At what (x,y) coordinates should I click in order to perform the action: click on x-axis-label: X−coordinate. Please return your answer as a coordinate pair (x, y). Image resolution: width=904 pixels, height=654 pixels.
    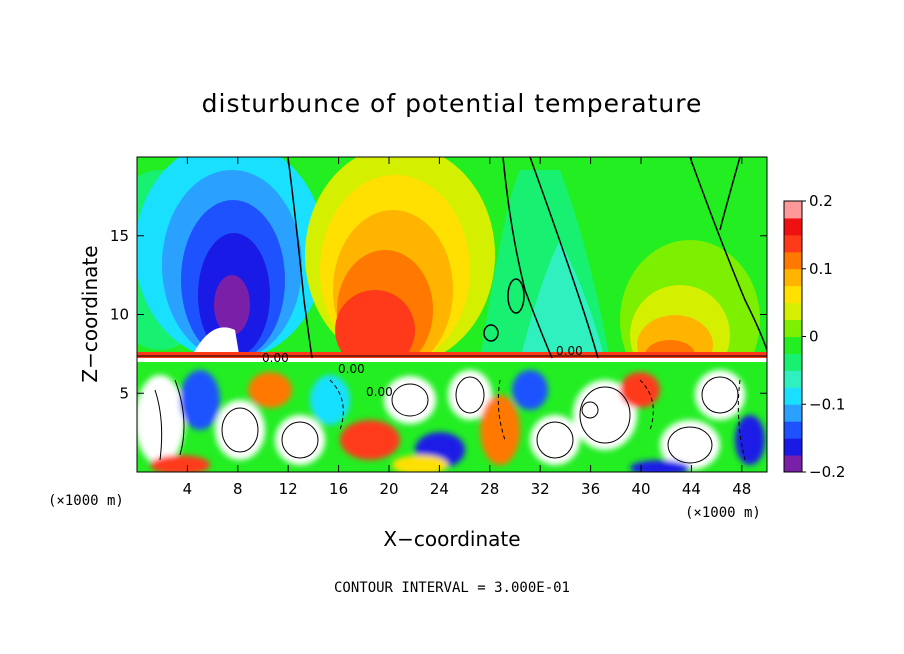
    Looking at the image, I should click on (451, 539).